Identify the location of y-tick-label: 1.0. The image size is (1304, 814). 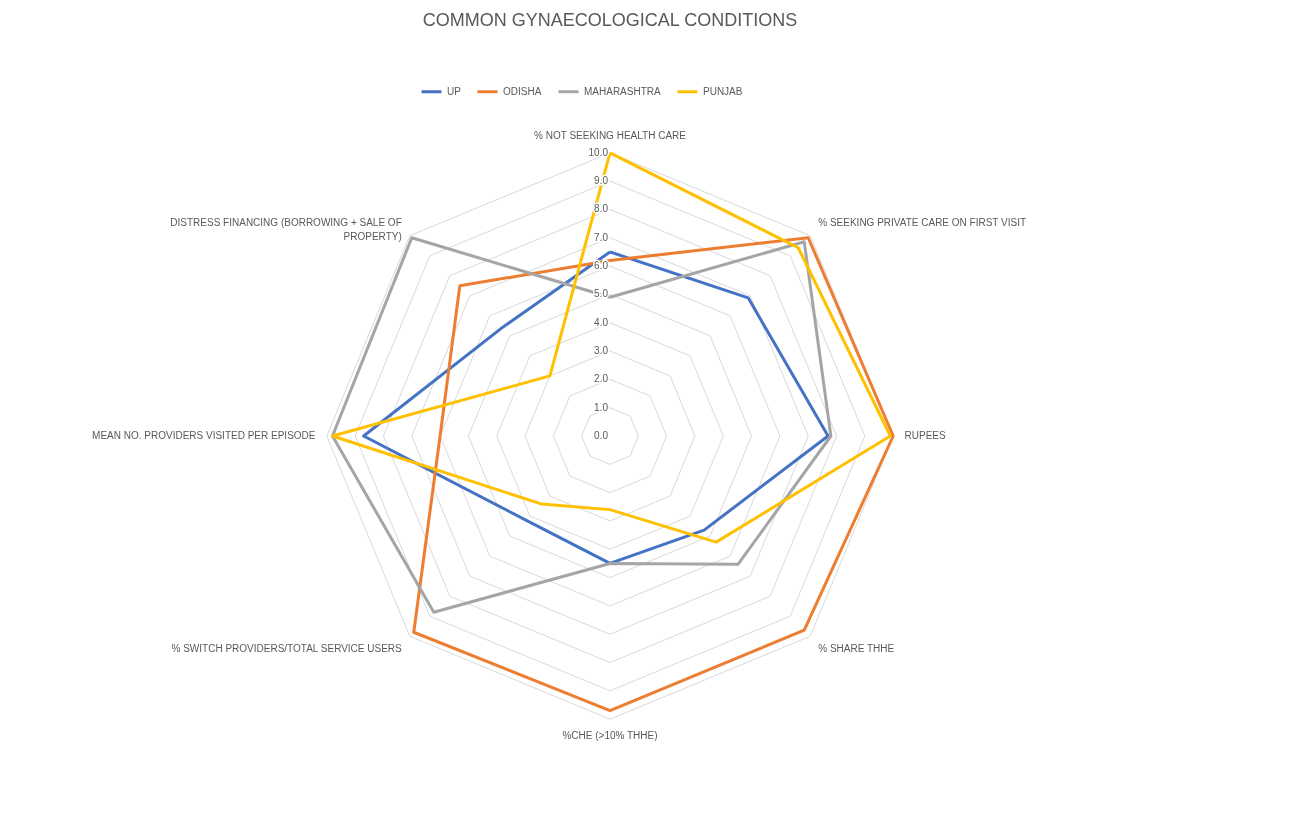
(601, 407).